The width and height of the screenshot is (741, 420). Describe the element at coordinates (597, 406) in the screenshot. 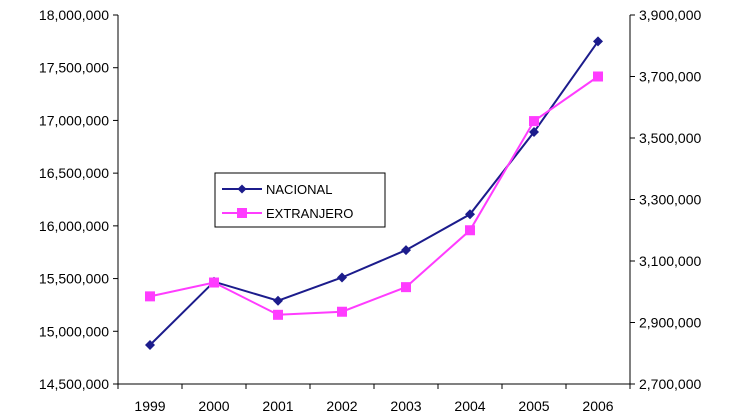

I see `x-tick-label: 2006` at that location.